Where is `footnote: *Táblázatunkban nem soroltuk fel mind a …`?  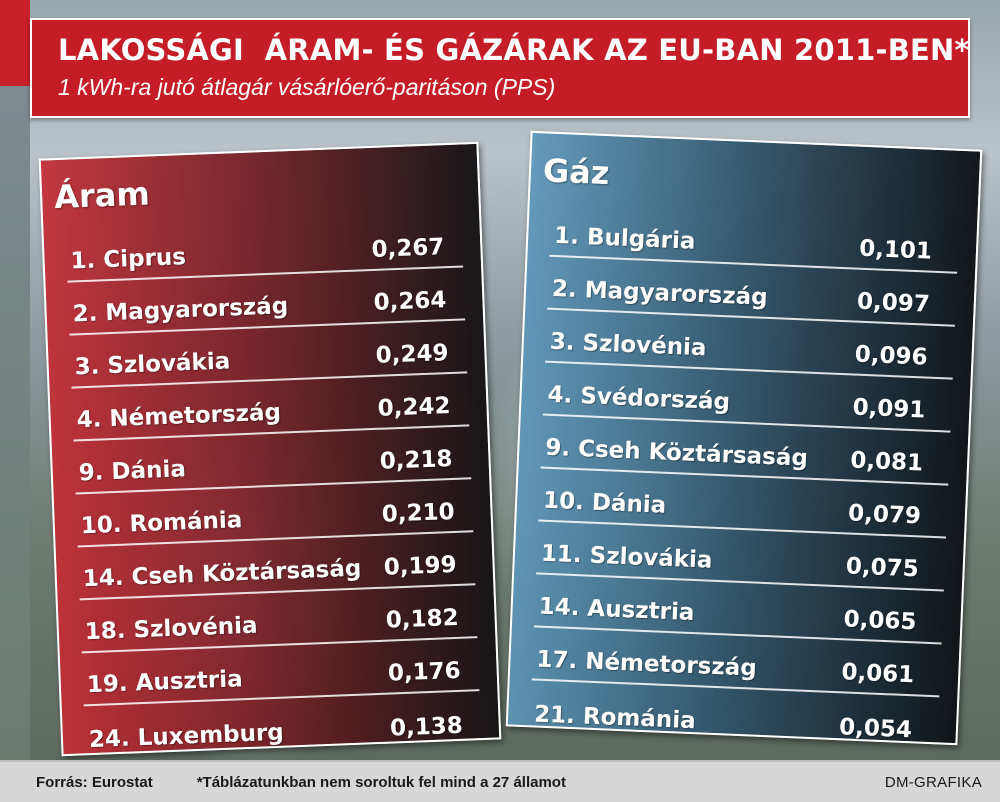
footnote: *Táblázatunkban nem soroltuk fel mind a … is located at coordinates (381, 782).